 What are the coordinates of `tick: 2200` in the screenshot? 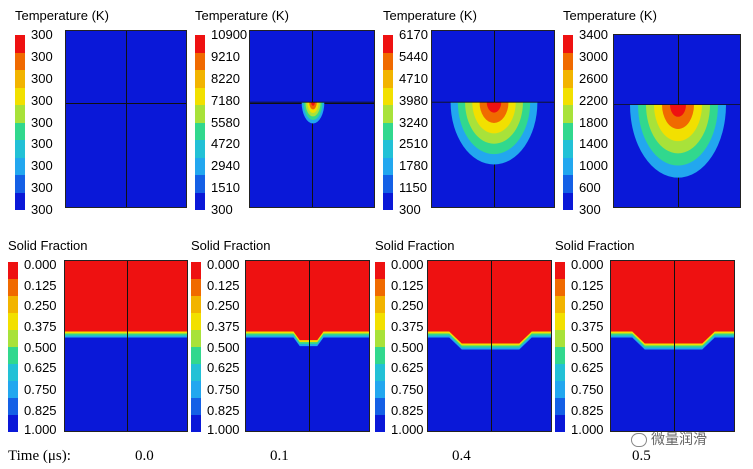 It's located at (593, 100).